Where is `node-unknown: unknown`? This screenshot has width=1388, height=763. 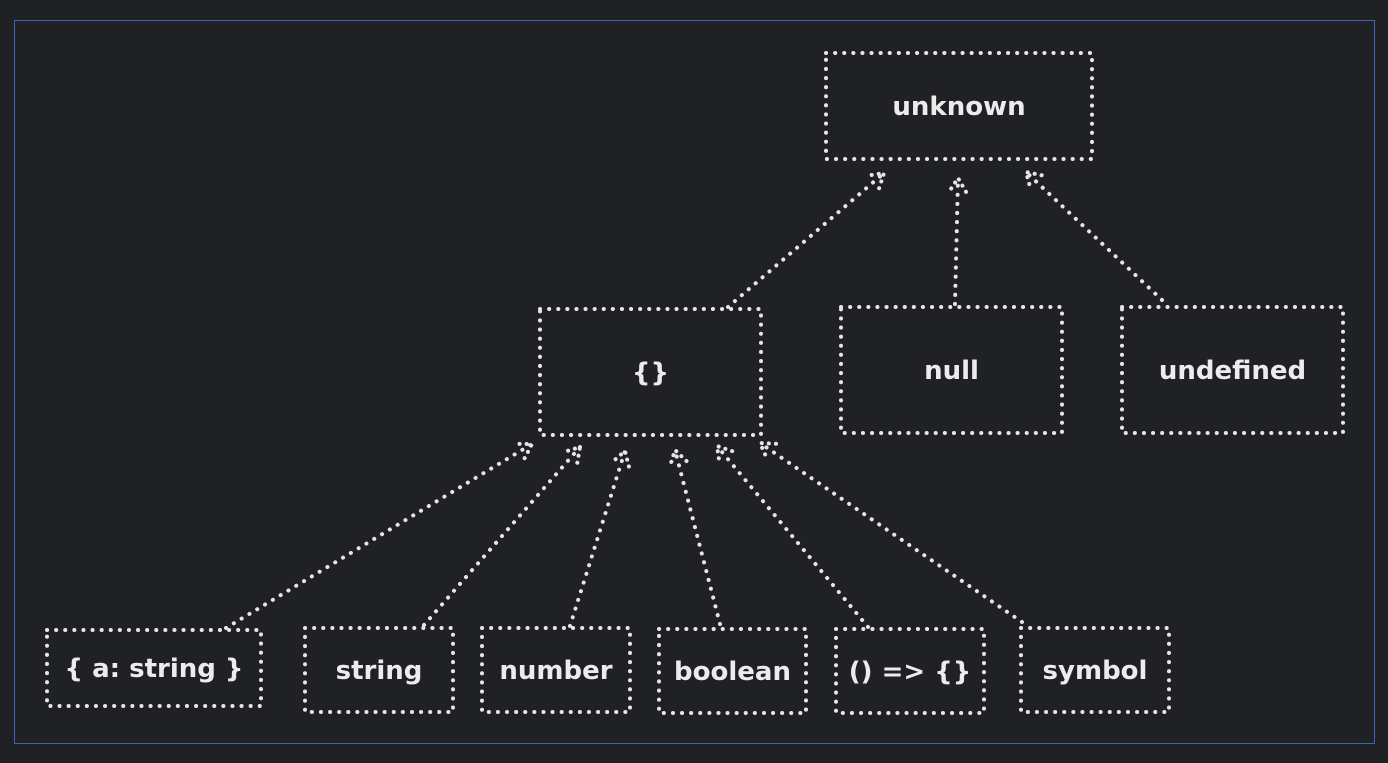 node-unknown: unknown is located at coordinates (959, 106).